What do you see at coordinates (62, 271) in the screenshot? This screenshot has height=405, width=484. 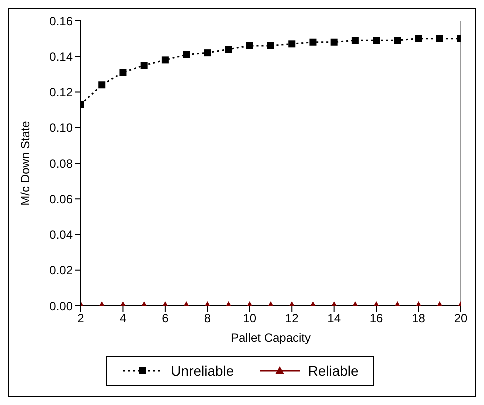 I see `y-tick-label: 0.02` at bounding box center [62, 271].